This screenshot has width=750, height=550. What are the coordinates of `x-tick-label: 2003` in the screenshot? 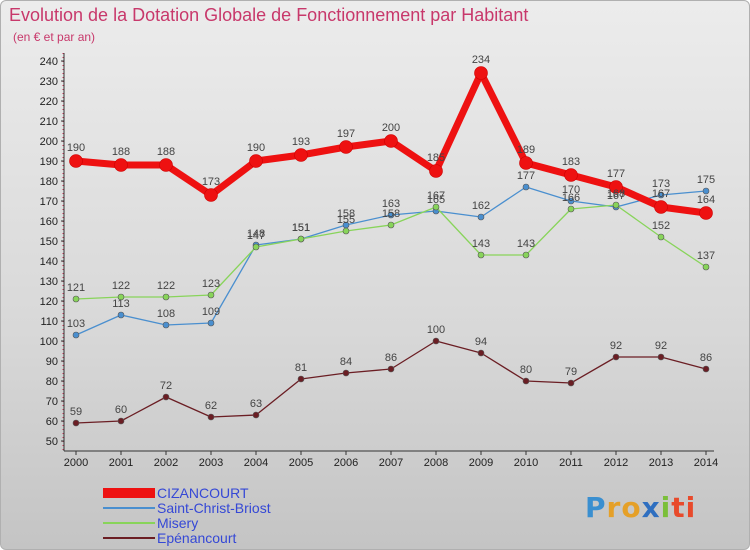 It's located at (211, 463).